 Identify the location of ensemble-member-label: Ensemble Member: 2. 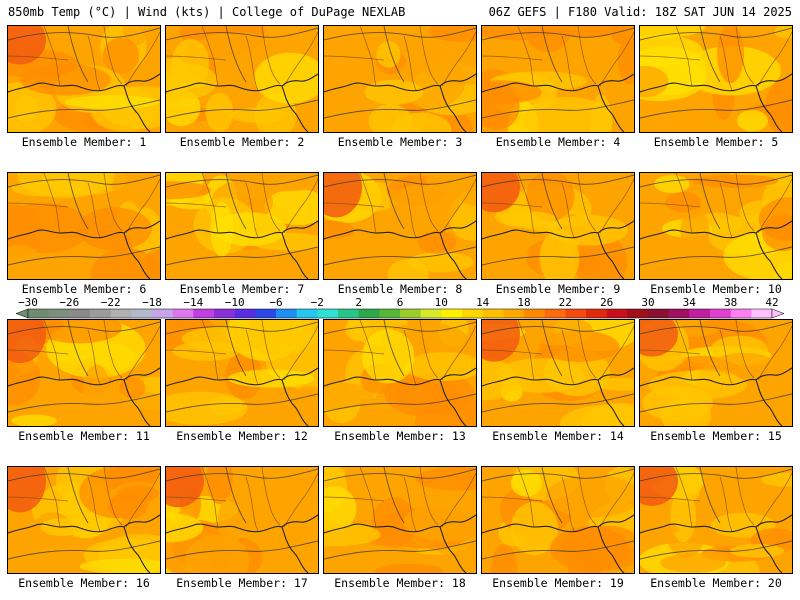
(242, 142).